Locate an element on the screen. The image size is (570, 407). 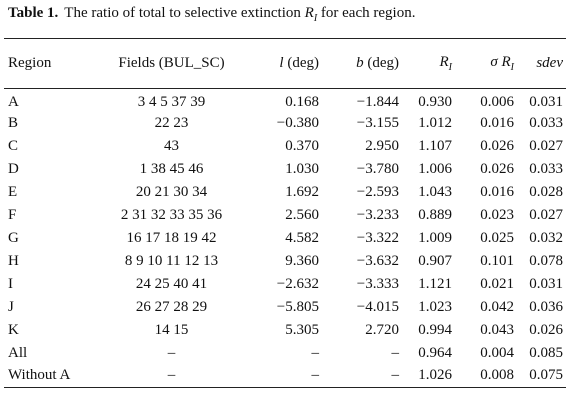
header-text: (deg) is located at coordinates (383, 63).